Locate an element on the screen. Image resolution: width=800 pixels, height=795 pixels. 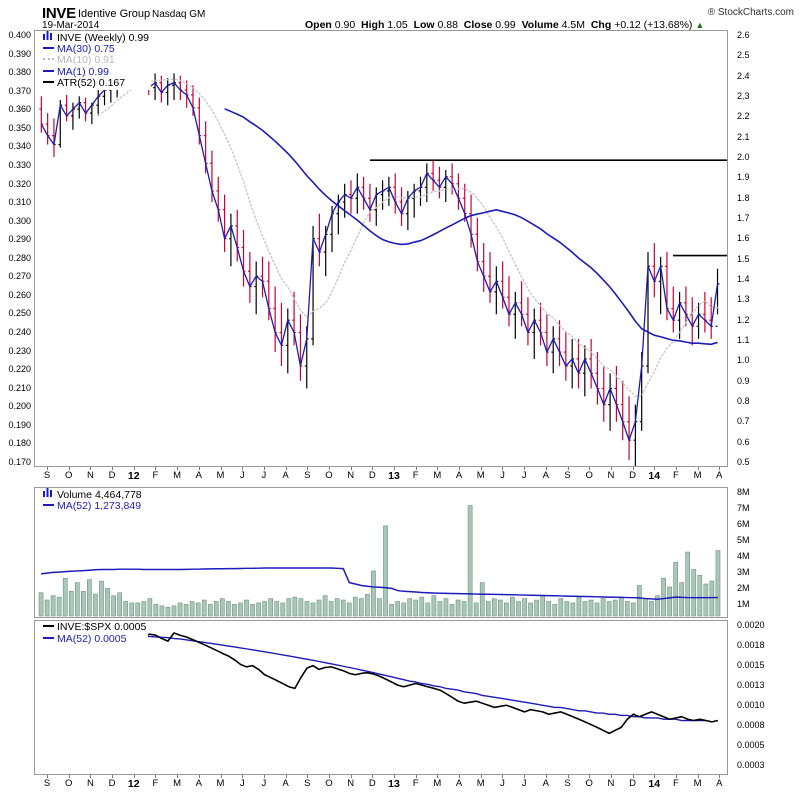
x-axis-label: 13 is located at coordinates (394, 784).